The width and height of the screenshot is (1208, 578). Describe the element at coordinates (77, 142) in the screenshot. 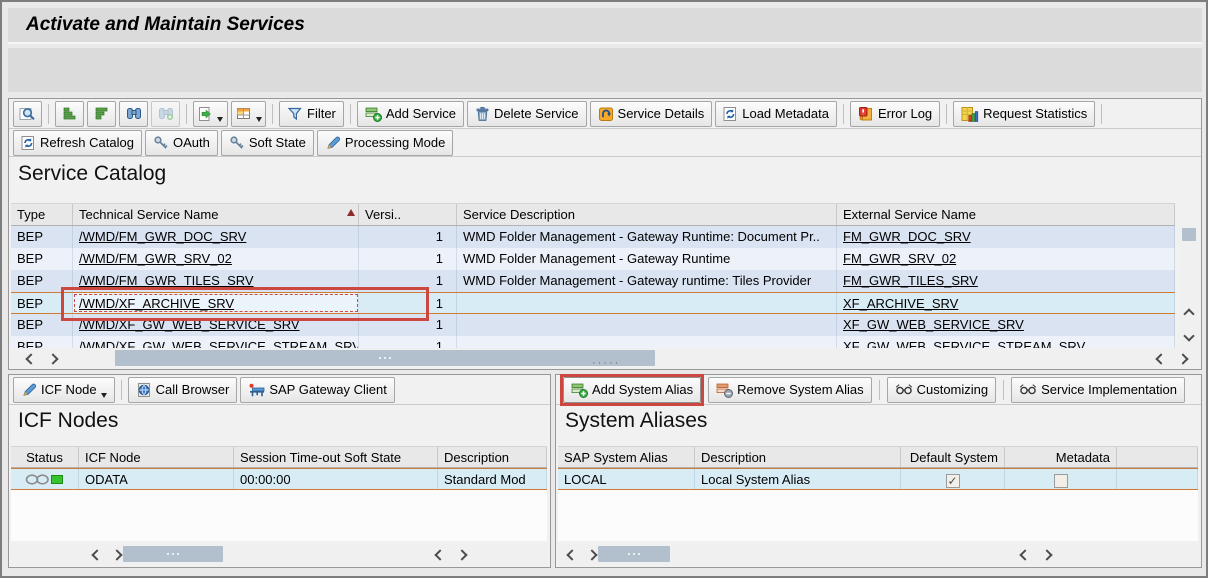

I see `refresh-catalog-button: Refresh Catalog` at that location.